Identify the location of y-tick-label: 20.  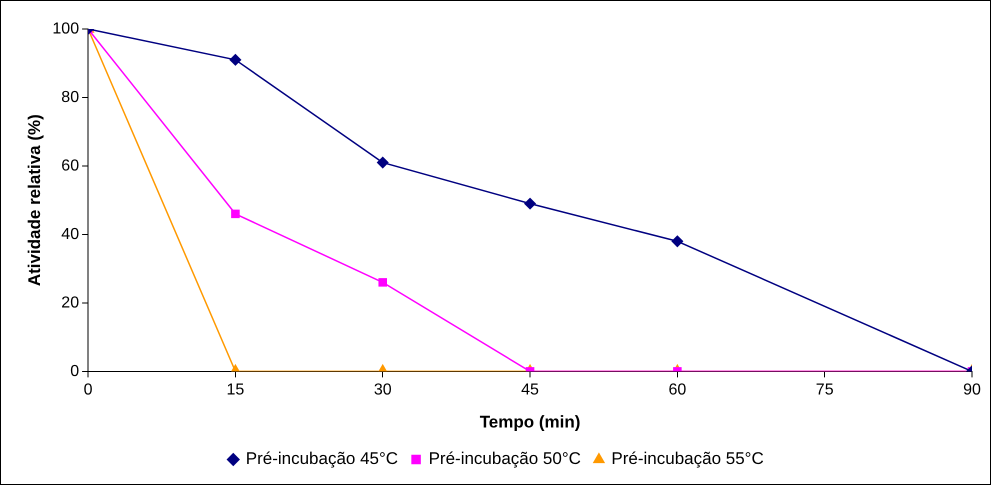
(70, 303).